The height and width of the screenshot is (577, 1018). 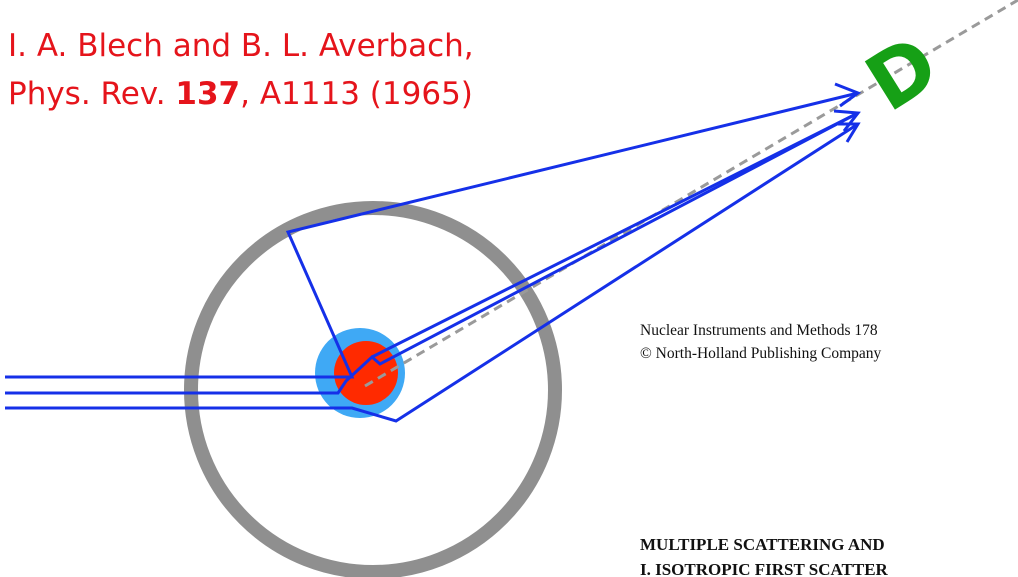 I want to click on reference-volume: 137, so click(x=207, y=94).